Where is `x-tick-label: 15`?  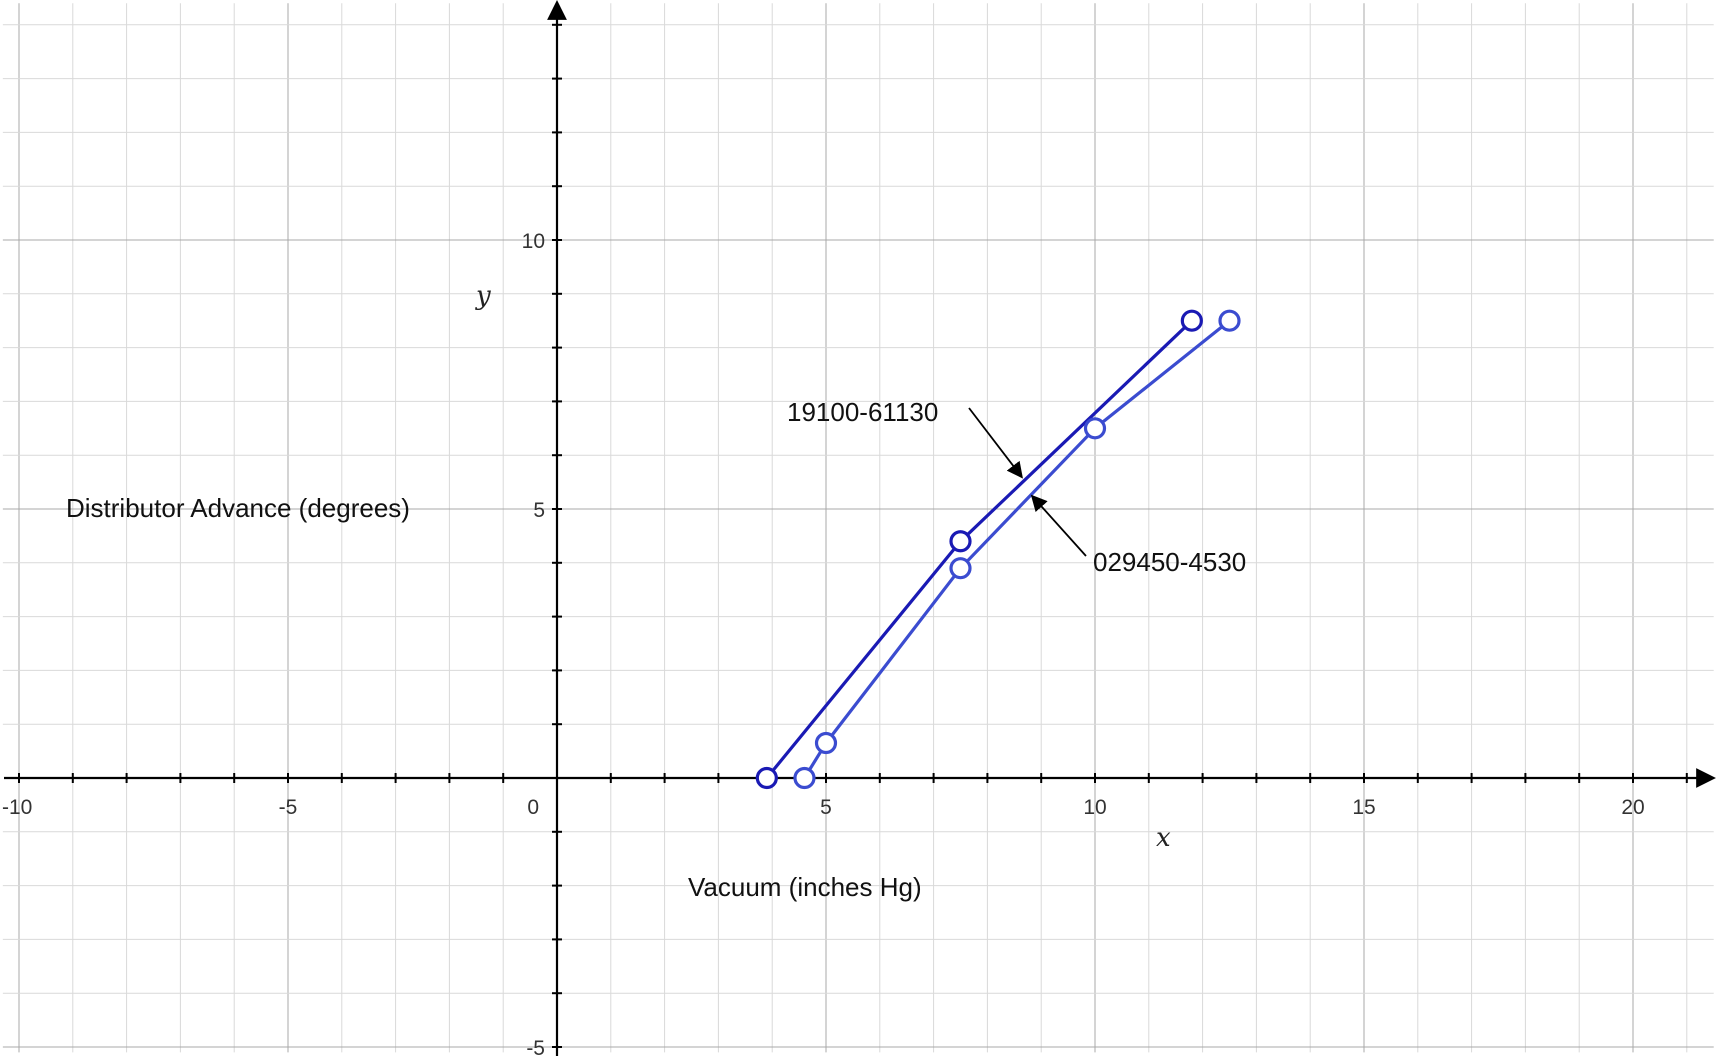 x-tick-label: 15 is located at coordinates (1363, 807).